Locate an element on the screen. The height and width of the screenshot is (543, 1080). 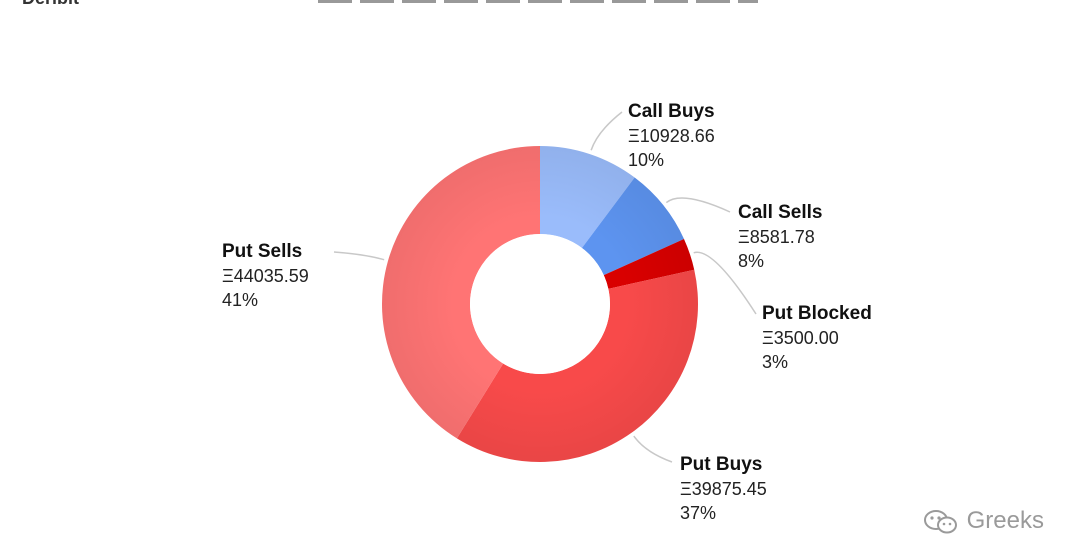
slice-label-call-buys: Call Buys Ξ10928.66 10% is located at coordinates (671, 136).